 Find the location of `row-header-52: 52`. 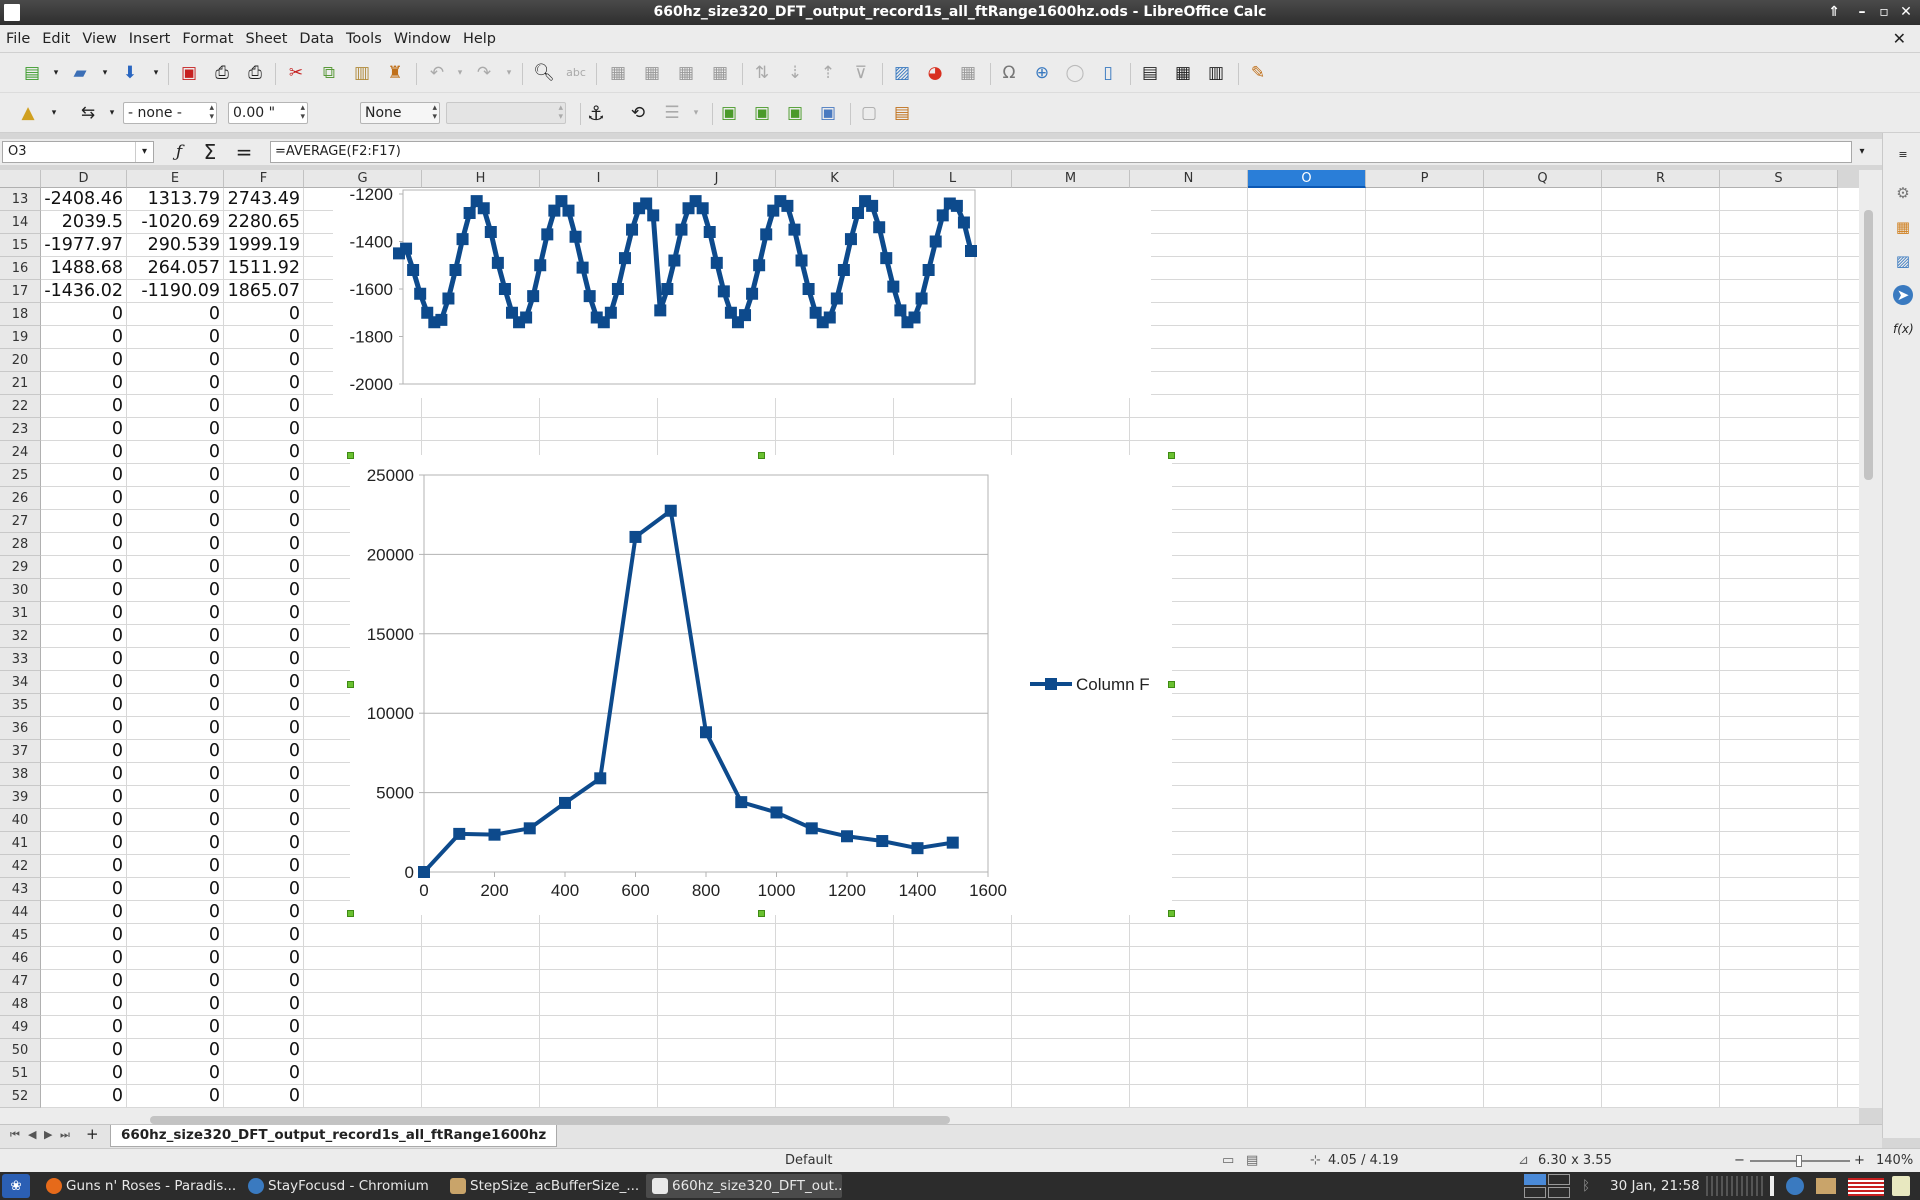

row-header-52: 52 is located at coordinates (20, 1096).